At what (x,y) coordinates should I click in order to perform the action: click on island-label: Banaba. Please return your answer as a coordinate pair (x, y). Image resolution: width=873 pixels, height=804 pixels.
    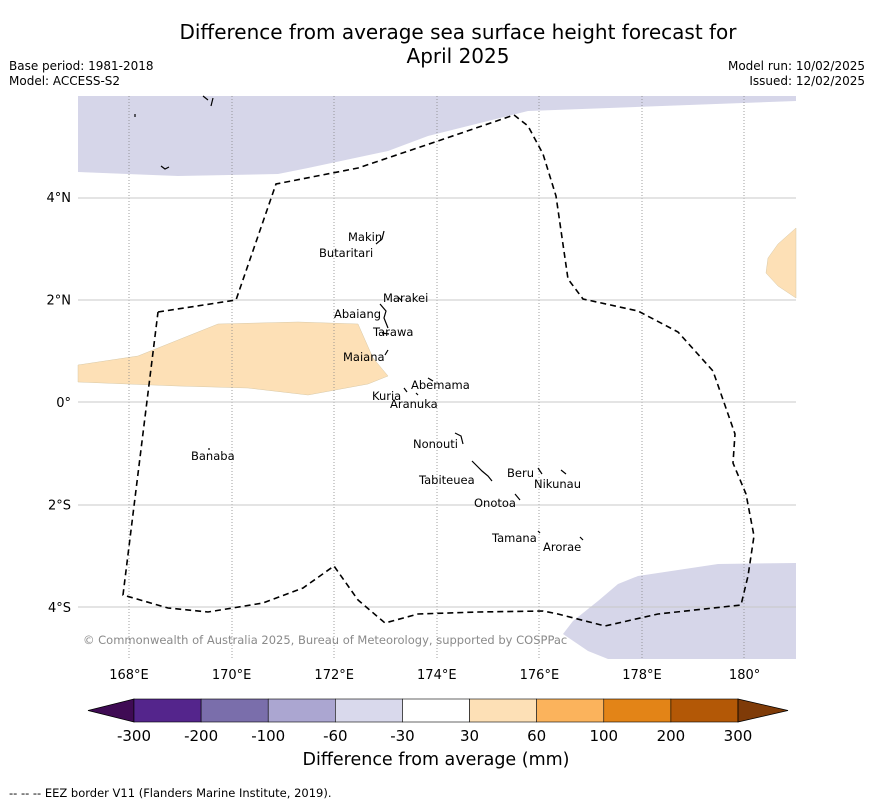
    Looking at the image, I should click on (213, 456).